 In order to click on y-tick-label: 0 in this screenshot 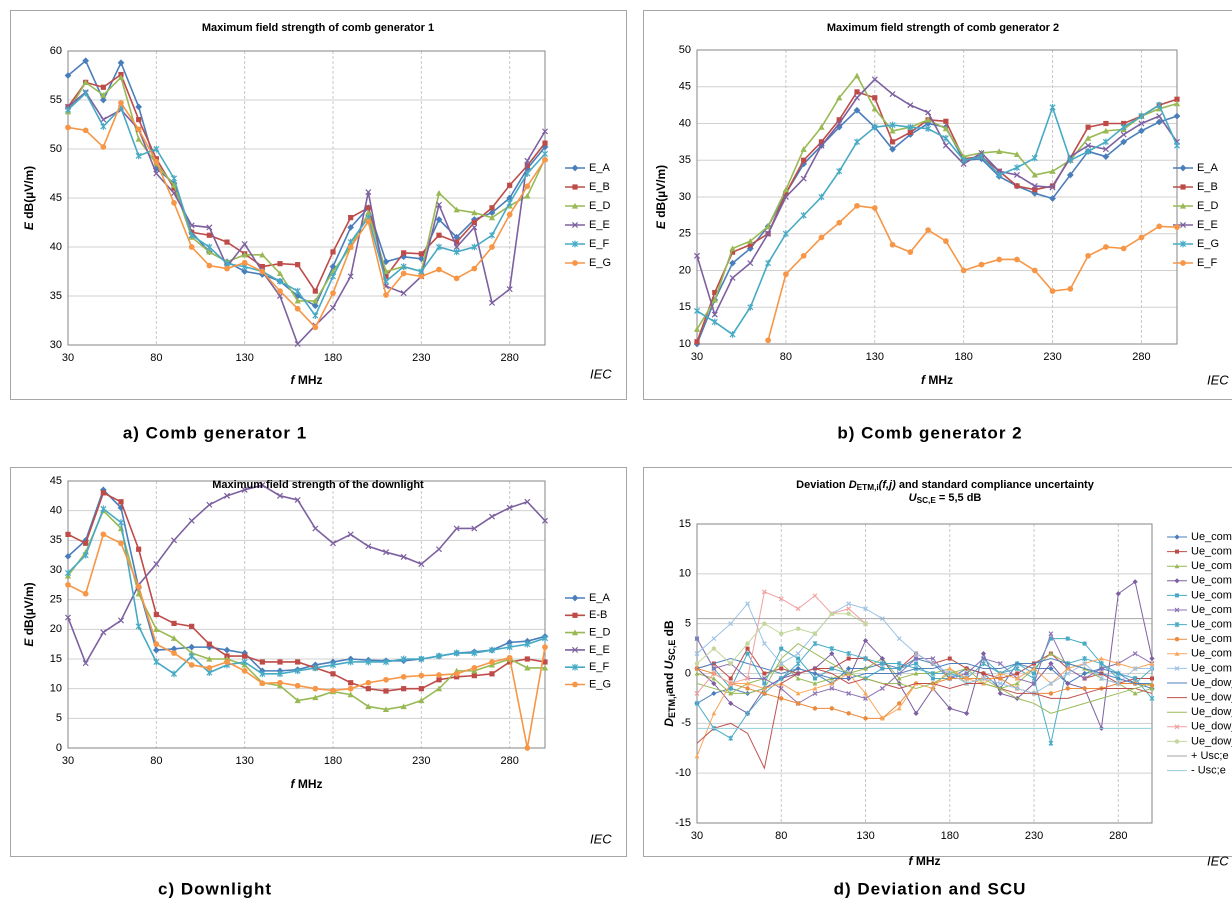, I will do `click(688, 673)`.